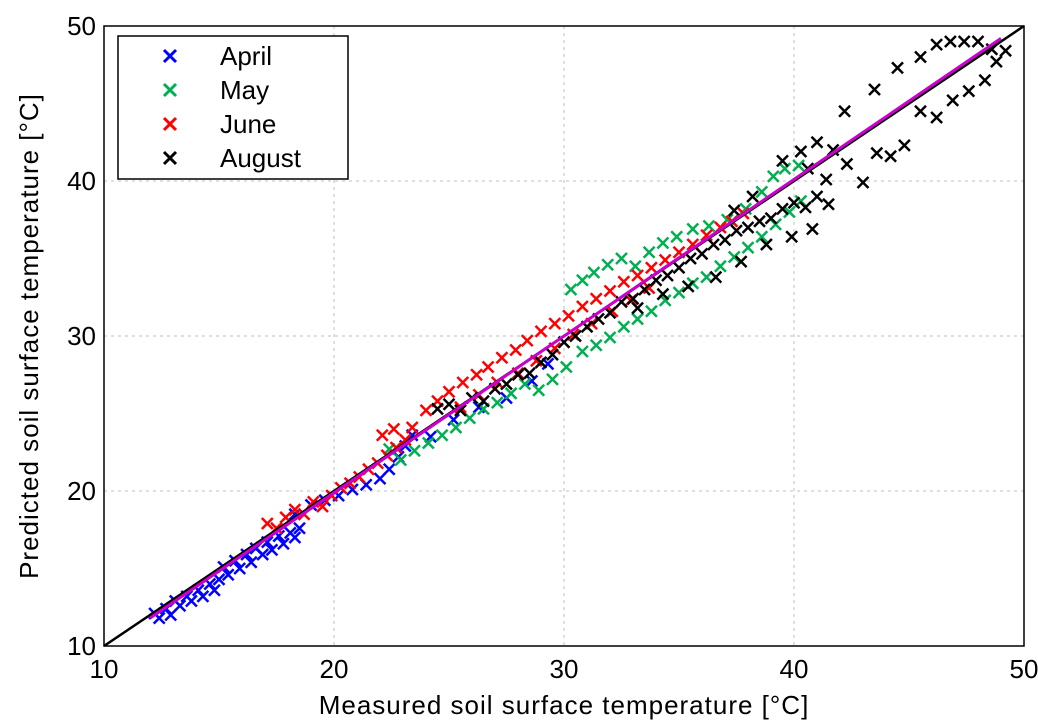 Image resolution: width=1038 pixels, height=728 pixels. What do you see at coordinates (564, 705) in the screenshot?
I see `x-axis-label: Measured soil surface temperature [°C]` at bounding box center [564, 705].